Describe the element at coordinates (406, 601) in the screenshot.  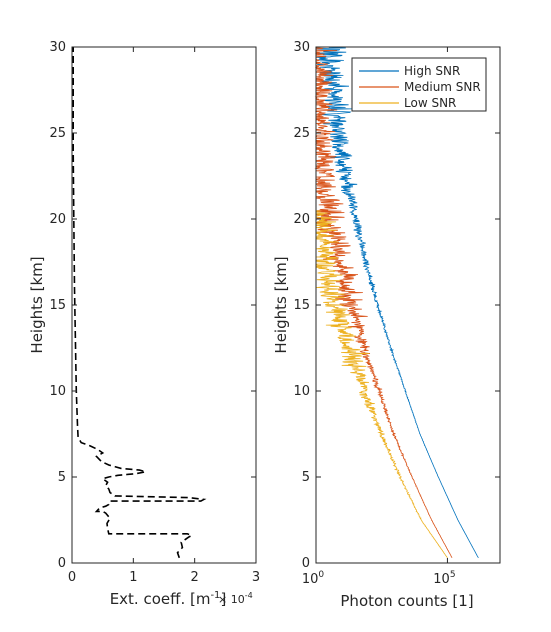
I see `photon-x-label: Photon counts [1]` at that location.